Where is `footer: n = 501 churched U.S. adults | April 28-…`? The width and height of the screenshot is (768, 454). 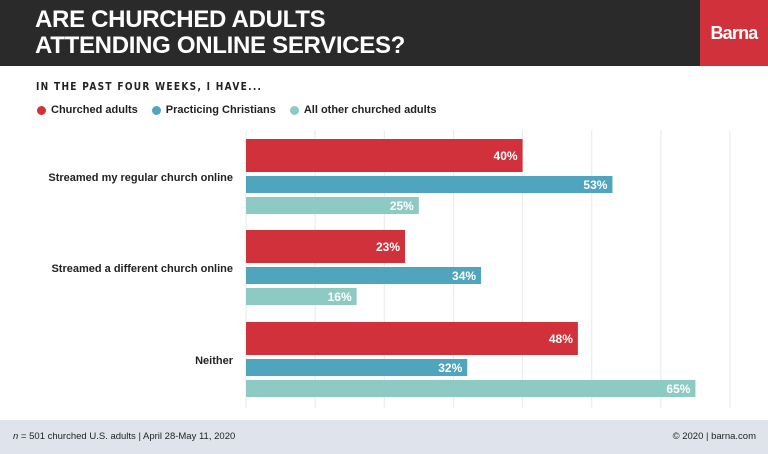 footer: n = 501 churched U.S. adults | April 28-… is located at coordinates (384, 437).